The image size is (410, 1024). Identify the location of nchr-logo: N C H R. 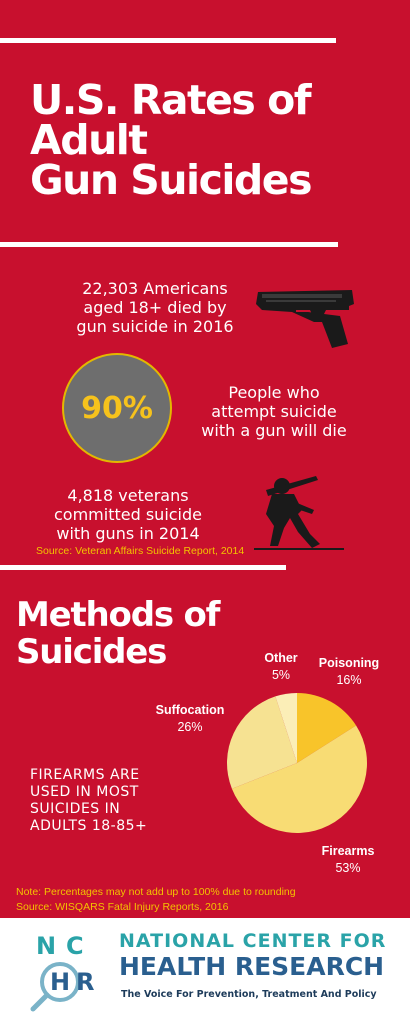
(64, 972).